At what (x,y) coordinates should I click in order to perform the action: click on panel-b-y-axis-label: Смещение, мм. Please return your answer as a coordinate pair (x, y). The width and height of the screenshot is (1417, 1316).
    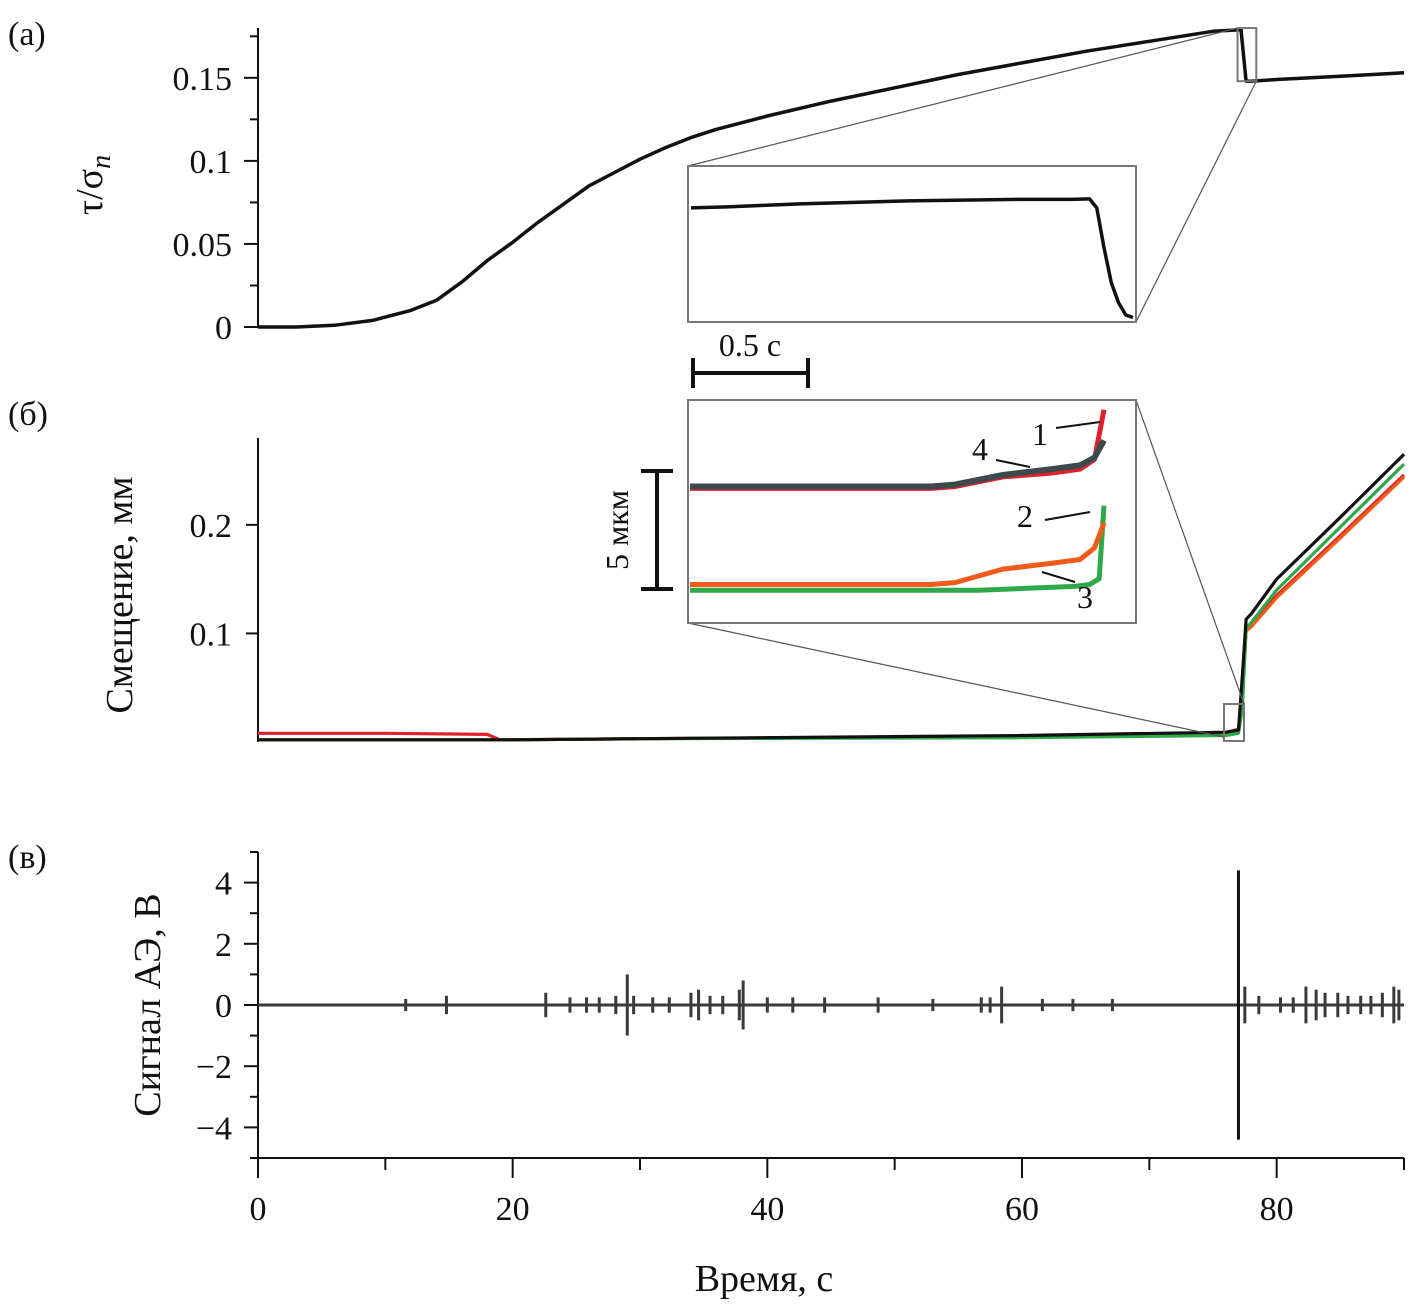
    Looking at the image, I should click on (120, 594).